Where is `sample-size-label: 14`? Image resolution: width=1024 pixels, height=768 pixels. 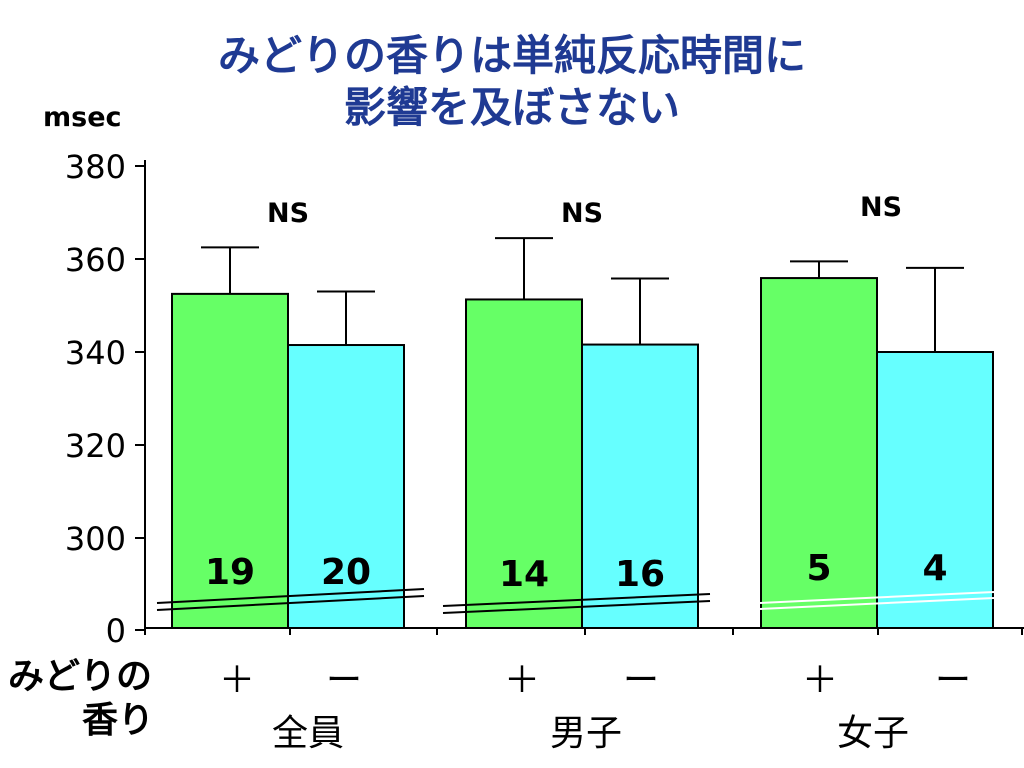 sample-size-label: 14 is located at coordinates (524, 574).